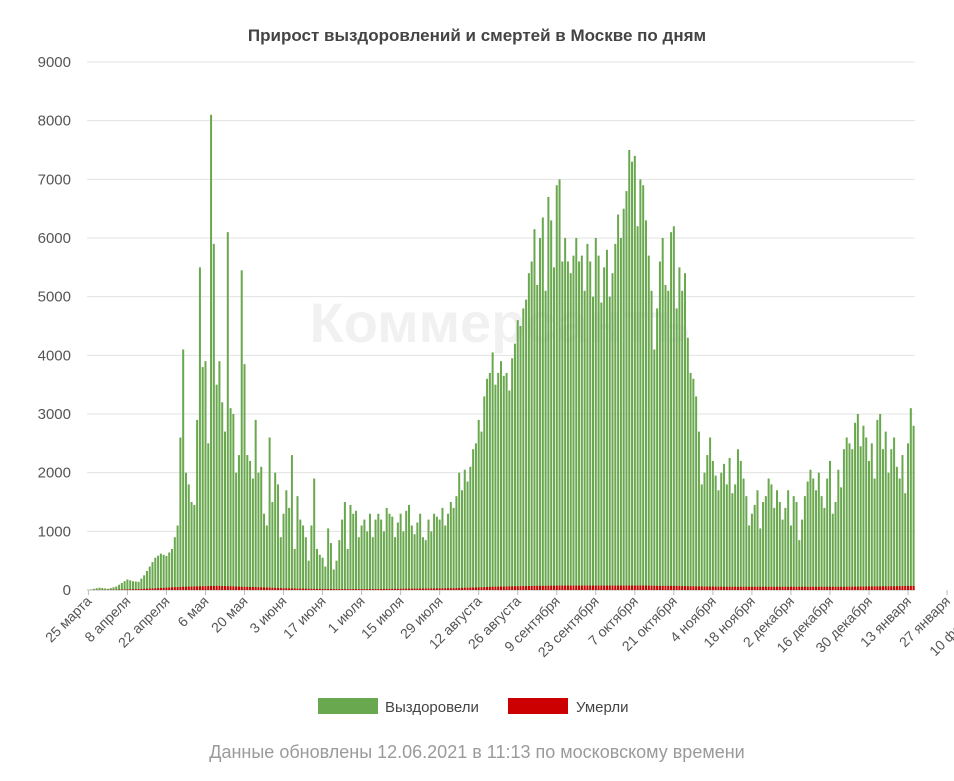 This screenshot has height=781, width=954. Describe the element at coordinates (54, 238) in the screenshot. I see `y-tick-label: 6000` at that location.